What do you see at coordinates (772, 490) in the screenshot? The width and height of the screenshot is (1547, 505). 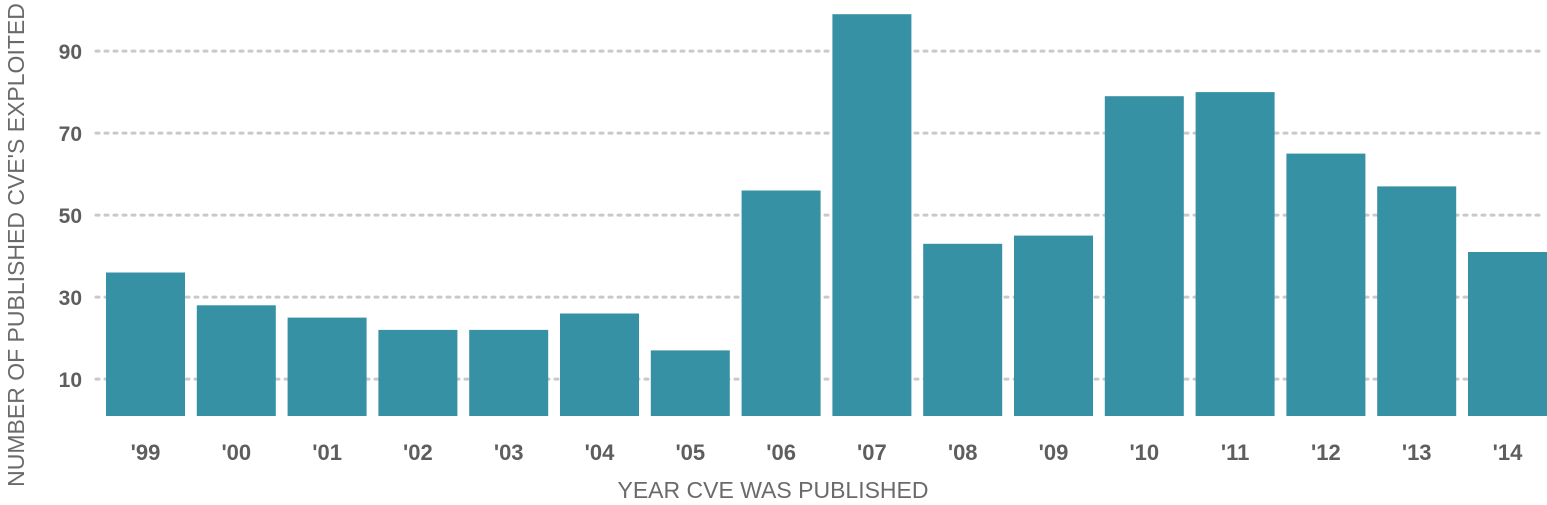 I see `x-axis-title: YEAR CVE WAS PUBLISHED` at bounding box center [772, 490].